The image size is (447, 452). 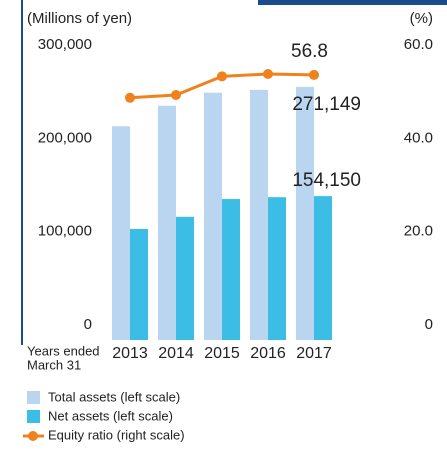 I want to click on y2-tick-label: 60.0, so click(x=418, y=44).